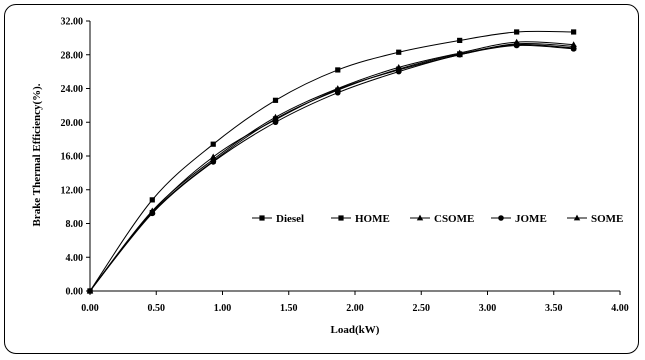 The image size is (645, 360). Describe the element at coordinates (531, 219) in the screenshot. I see `legend-label-jome: JOME` at that location.